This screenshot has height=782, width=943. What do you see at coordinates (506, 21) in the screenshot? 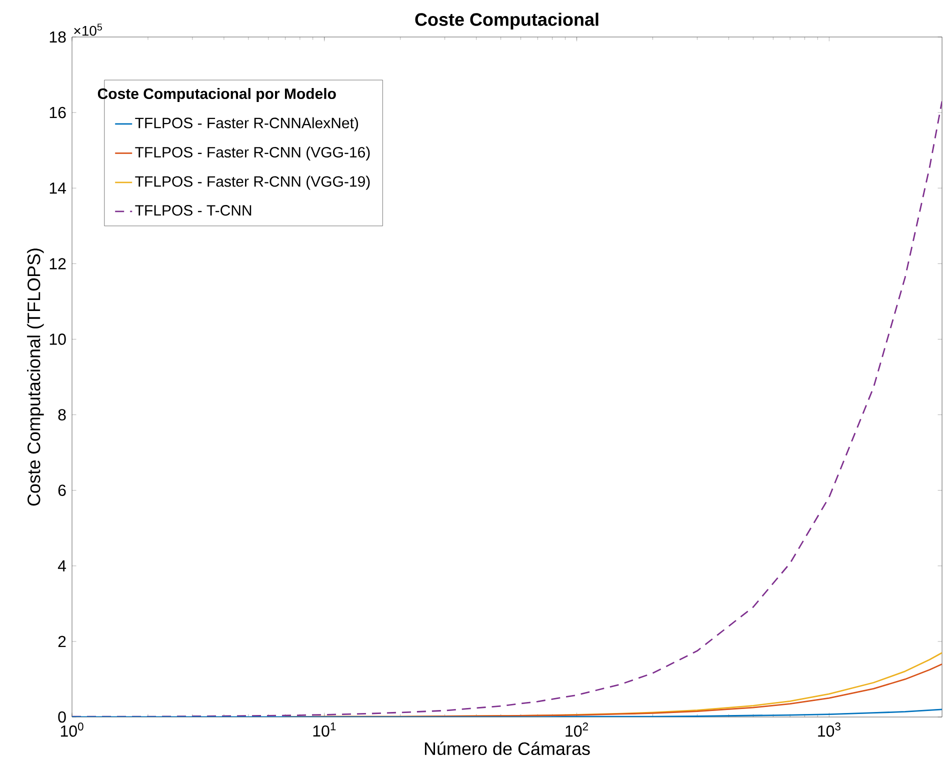
I see `chart-title: Coste Computacional` at bounding box center [506, 21].